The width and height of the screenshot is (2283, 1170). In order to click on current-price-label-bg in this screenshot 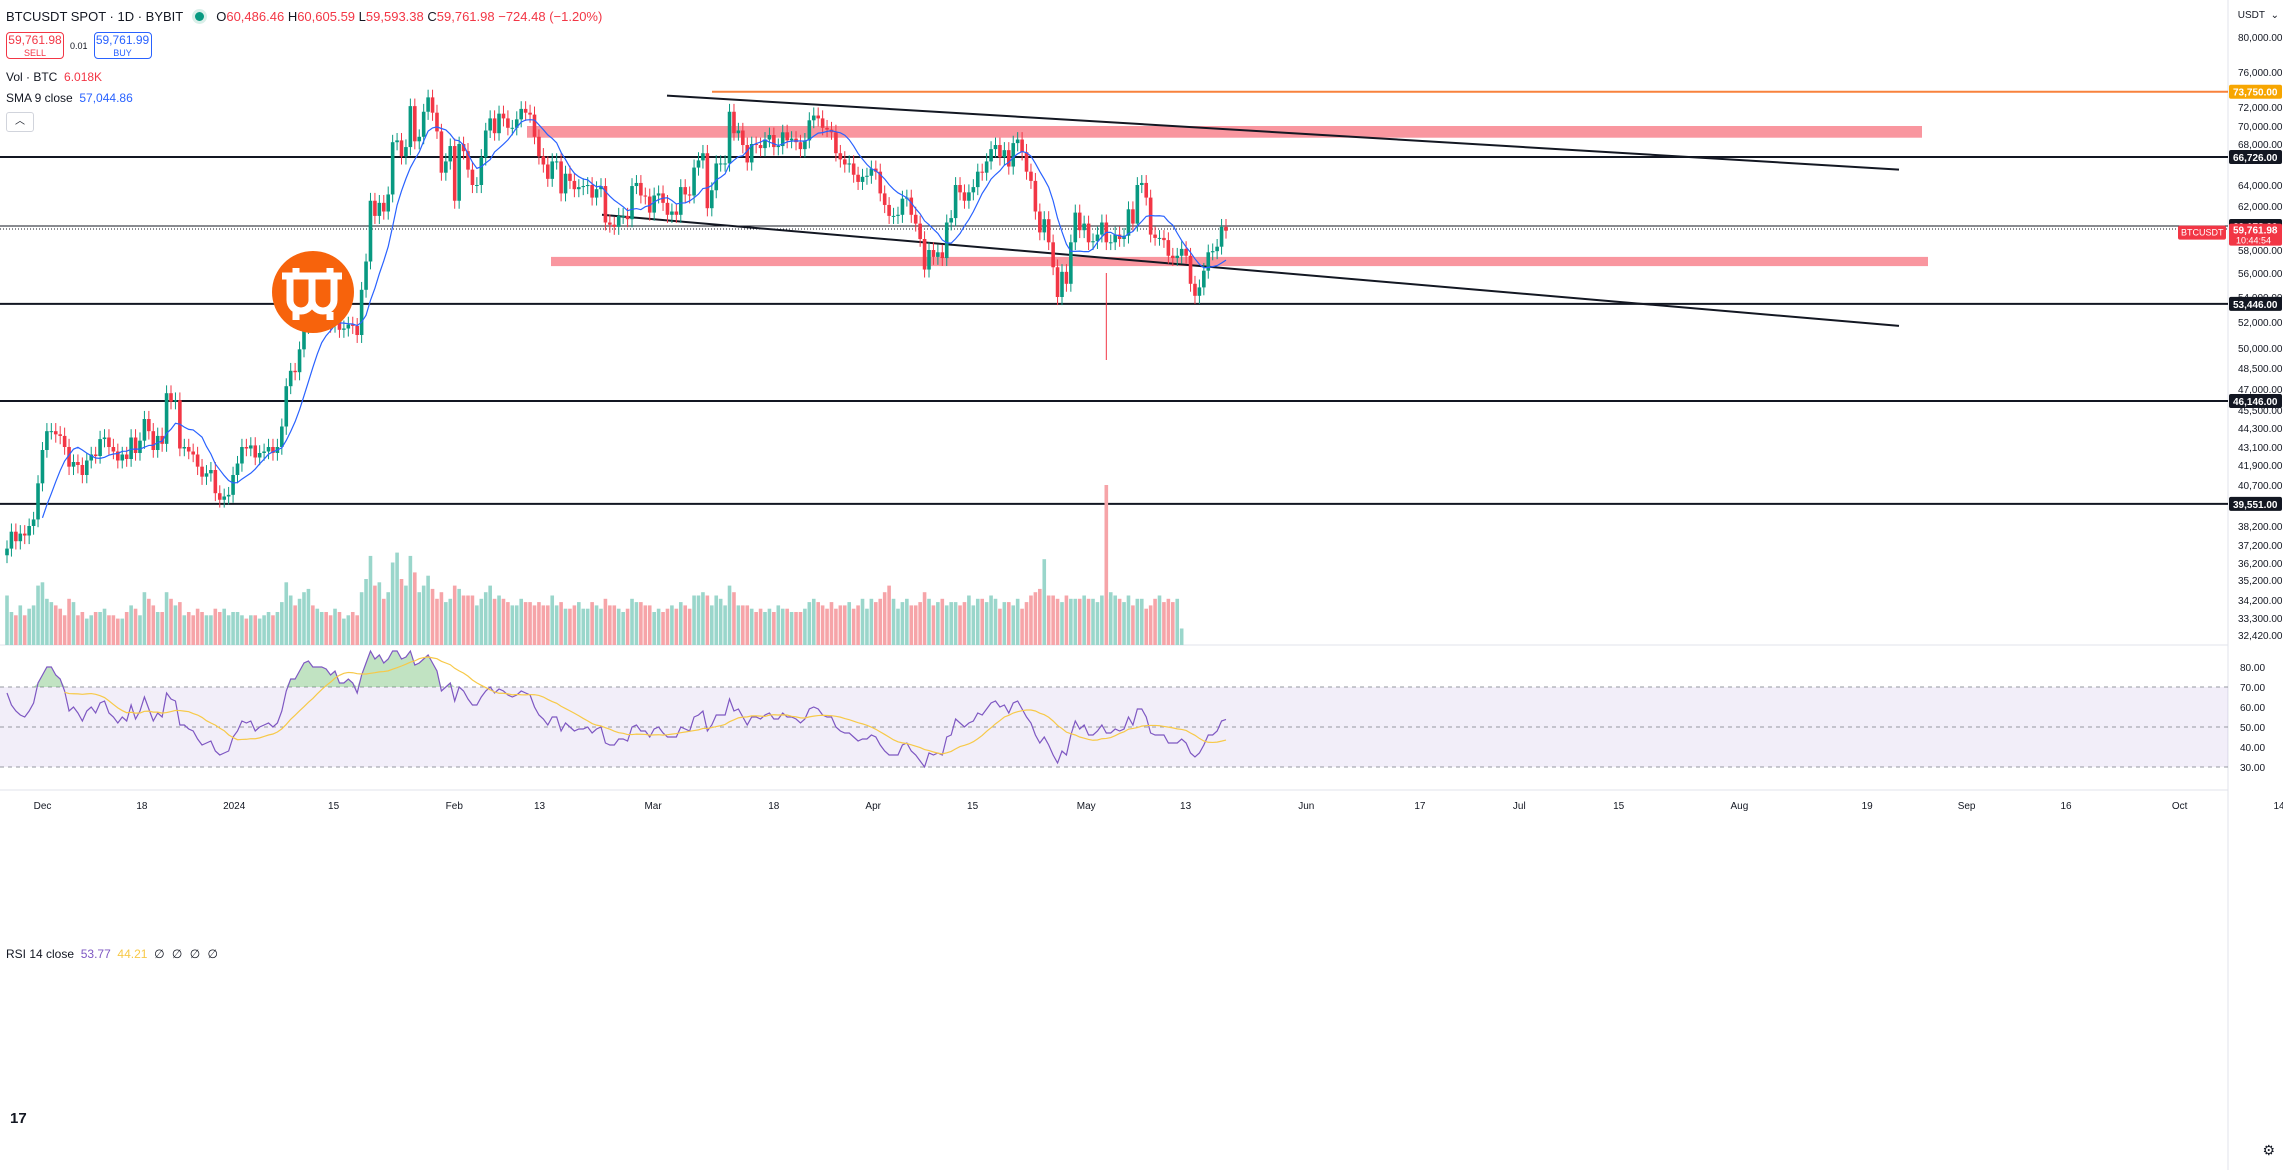, I will do `click(2255, 234)`.